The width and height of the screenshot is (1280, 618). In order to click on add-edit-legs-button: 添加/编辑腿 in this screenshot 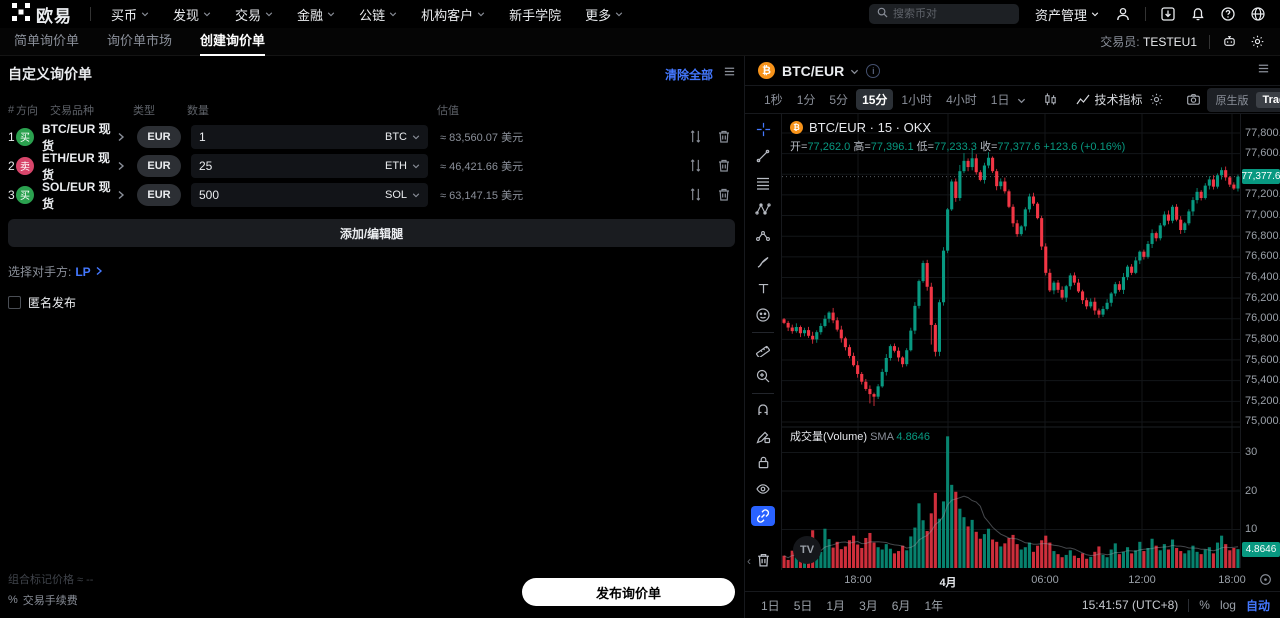, I will do `click(371, 233)`.